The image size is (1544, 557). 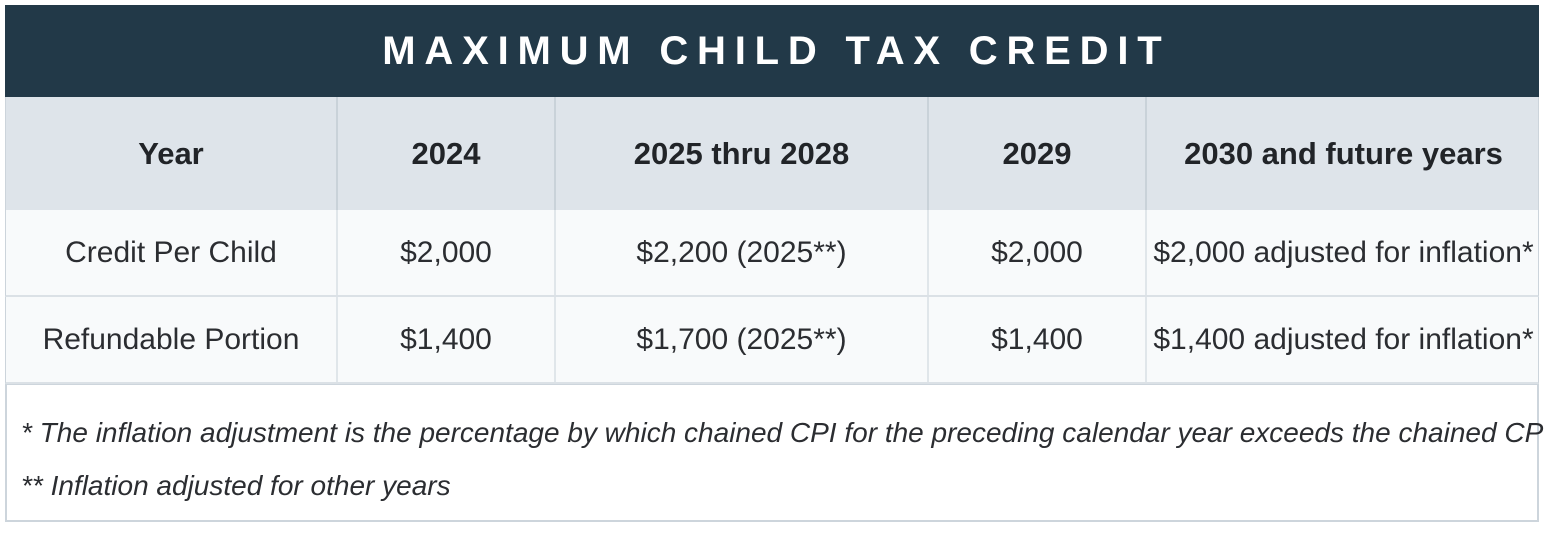 What do you see at coordinates (1343, 339) in the screenshot?
I see `cell-value: $1,400 adjusted for inflation*` at bounding box center [1343, 339].